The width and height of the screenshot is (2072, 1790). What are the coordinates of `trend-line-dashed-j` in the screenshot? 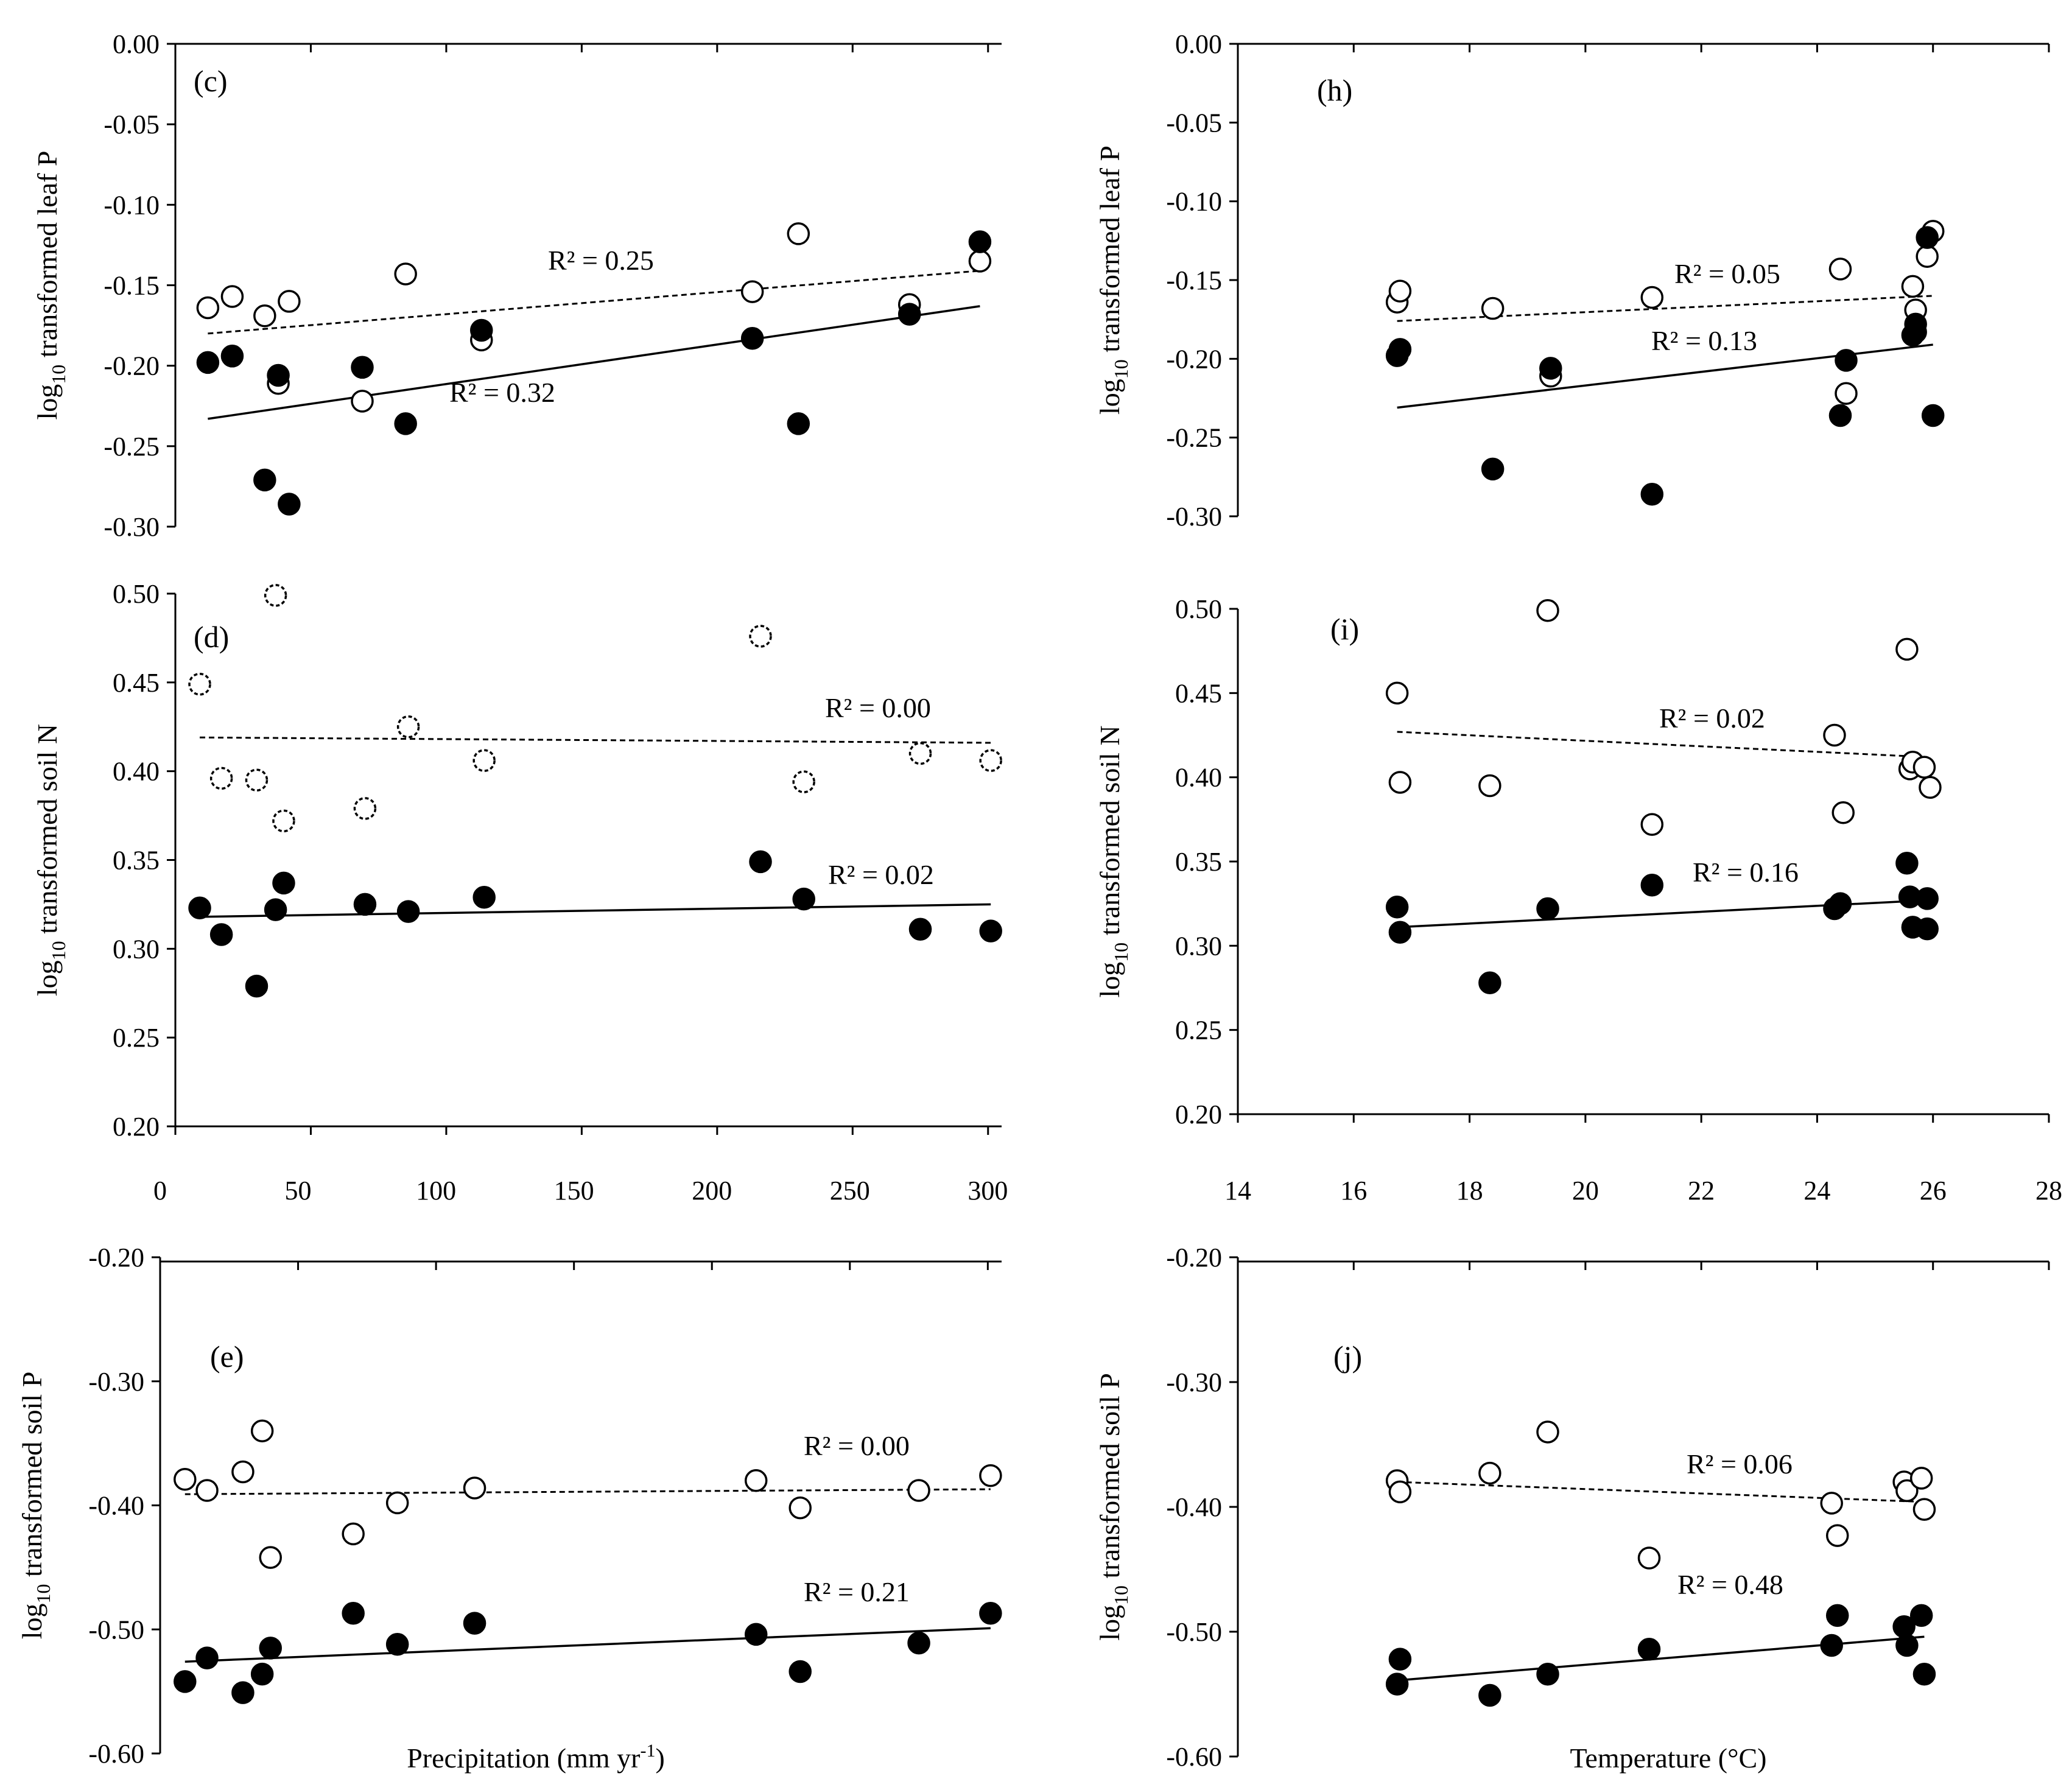 It's located at (1661, 1492).